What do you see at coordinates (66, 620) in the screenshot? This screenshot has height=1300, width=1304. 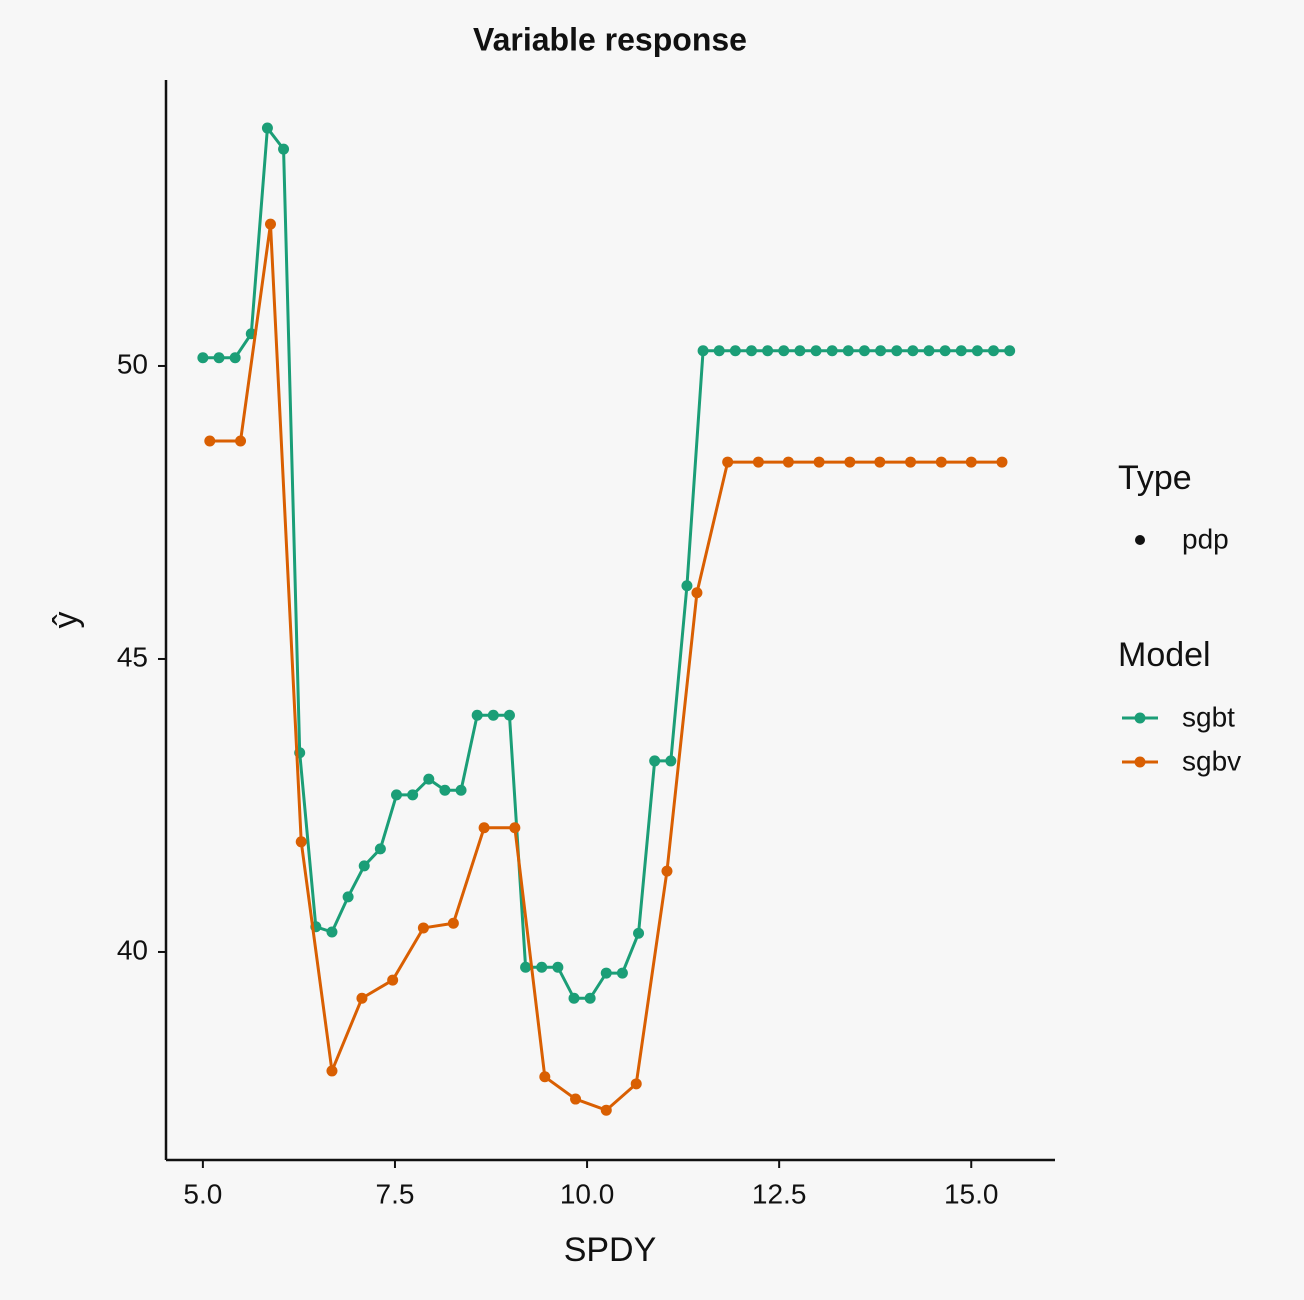 I see `y-axis-label: ŷ` at bounding box center [66, 620].